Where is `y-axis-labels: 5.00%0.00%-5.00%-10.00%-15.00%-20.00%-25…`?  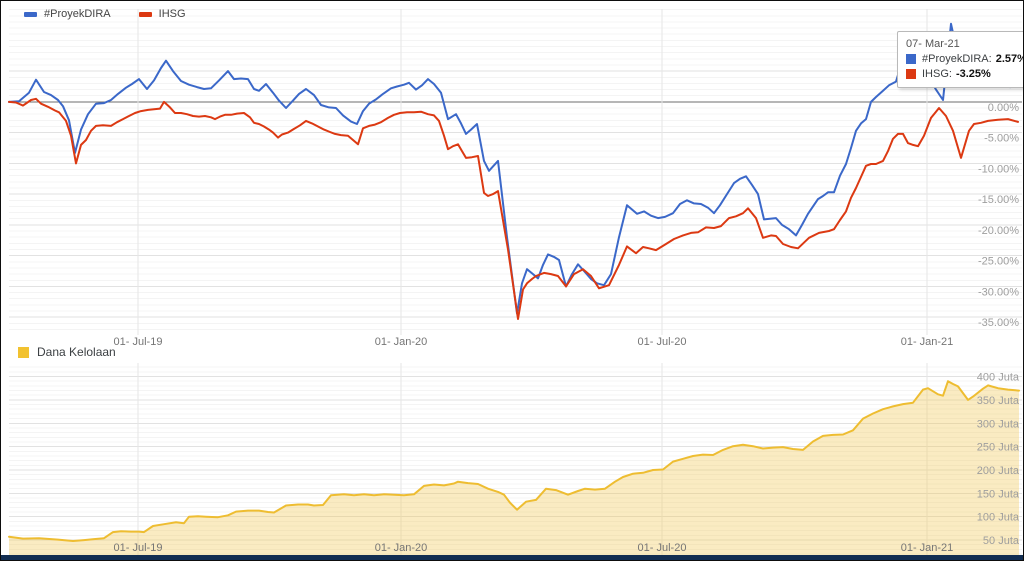
y-axis-labels: 5.00%0.00%-5.00%-10.00%-15.00%-20.00%-25… is located at coordinates (998, 200).